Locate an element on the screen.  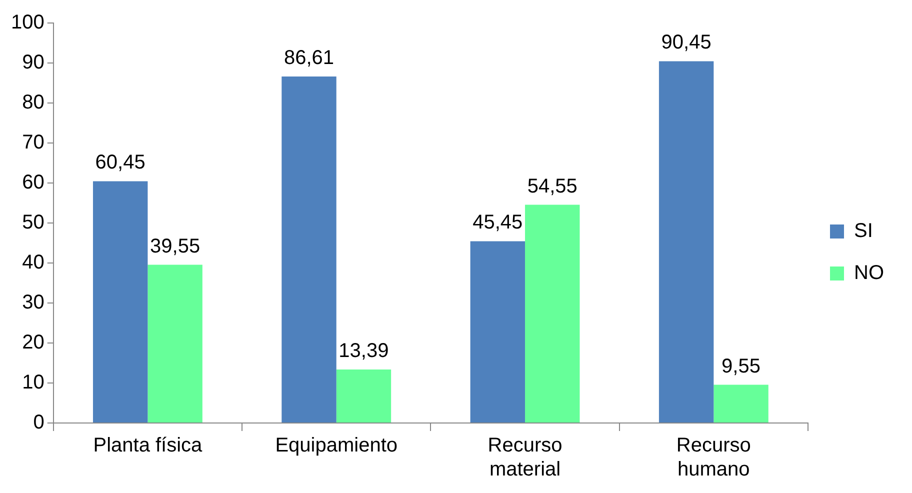
y-tick-label: 0 is located at coordinates (38, 423).